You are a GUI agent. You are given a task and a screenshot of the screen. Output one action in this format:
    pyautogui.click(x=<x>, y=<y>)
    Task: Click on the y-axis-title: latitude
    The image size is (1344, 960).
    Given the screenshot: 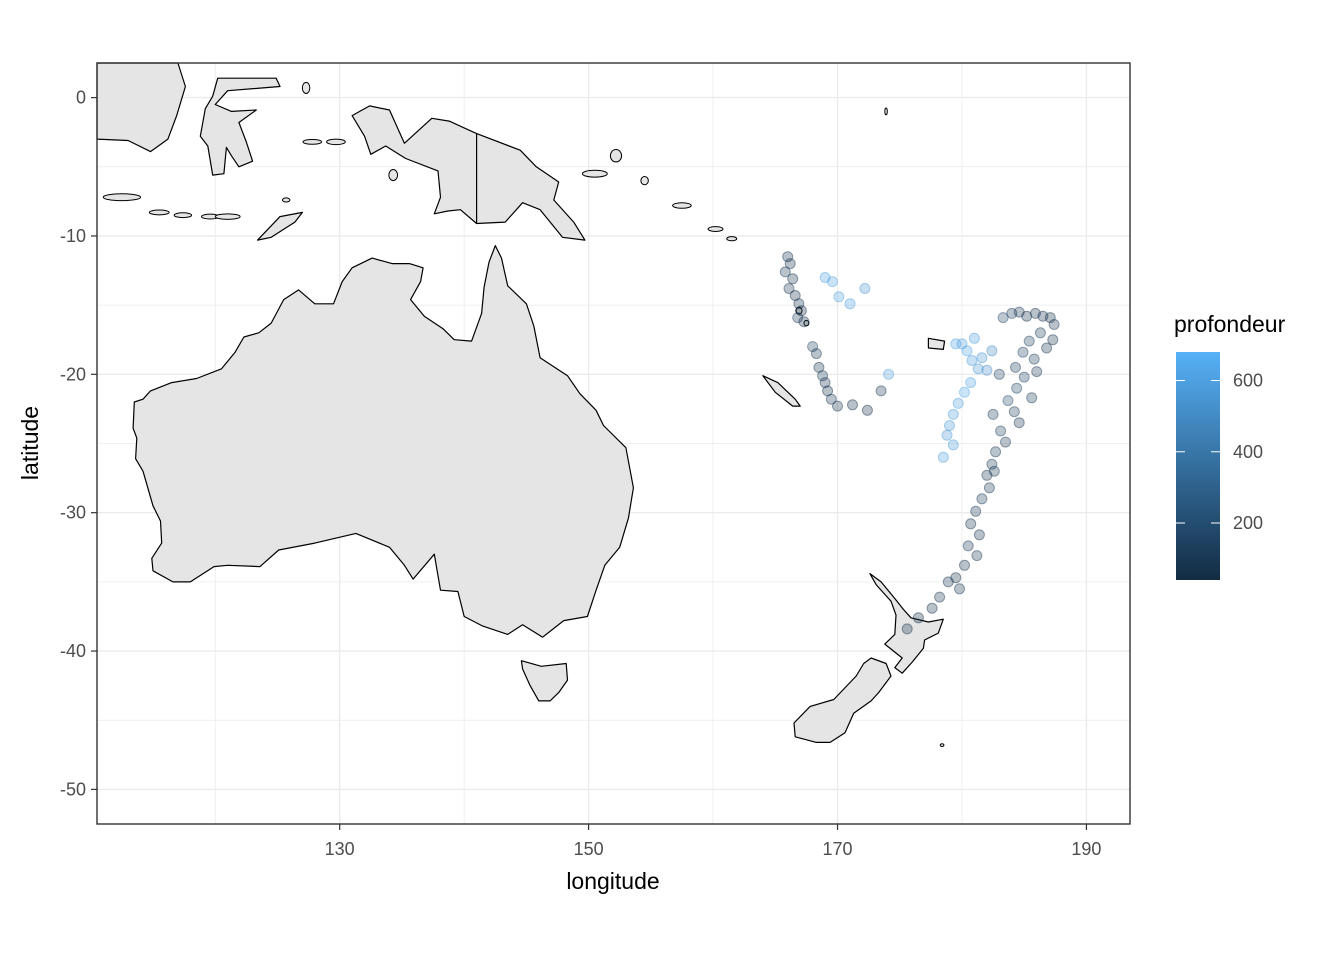 What is the action you would take?
    pyautogui.click(x=30, y=443)
    